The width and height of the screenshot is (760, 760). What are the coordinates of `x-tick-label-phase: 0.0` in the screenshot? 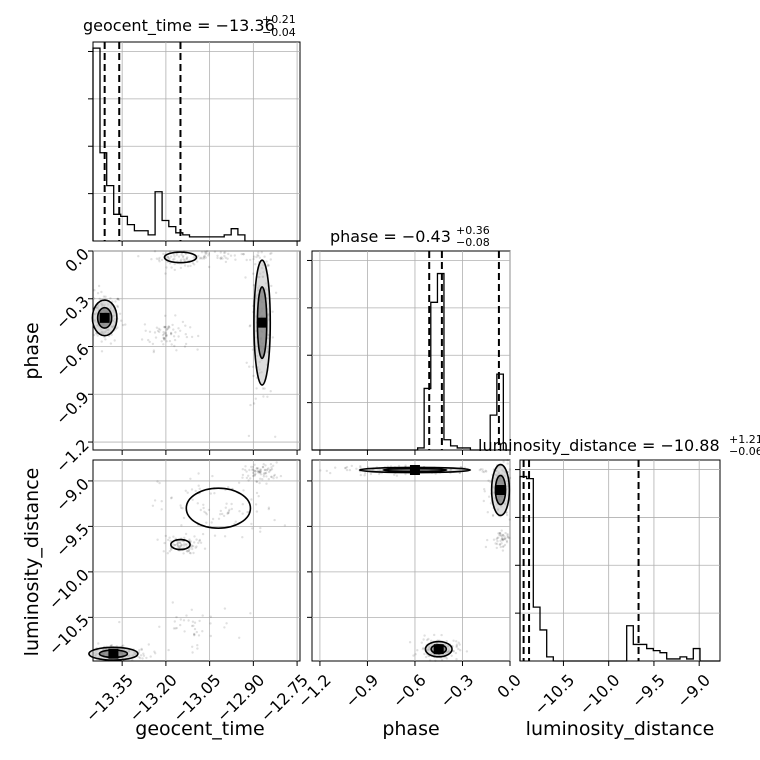 It's located at (508, 685).